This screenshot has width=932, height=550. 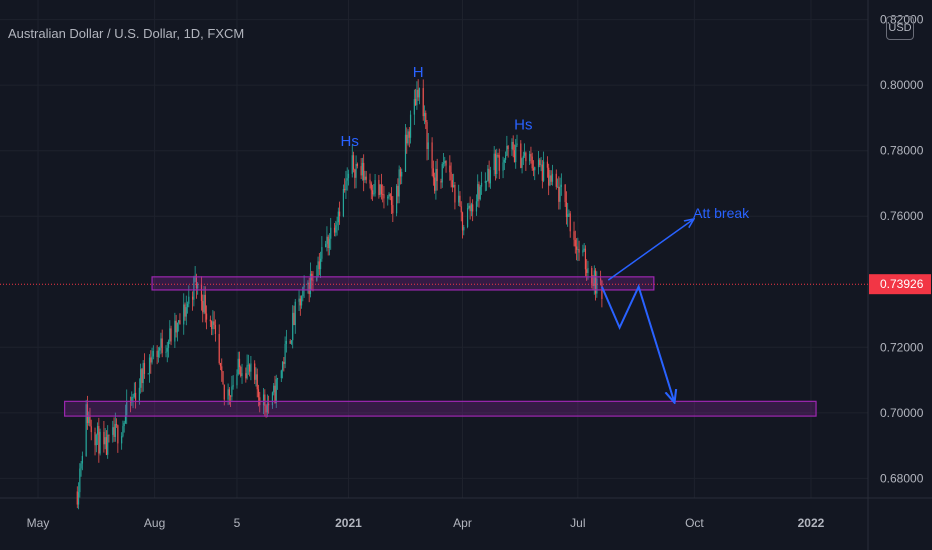 What do you see at coordinates (902, 347) in the screenshot?
I see `y-tick-label: 0.72000` at bounding box center [902, 347].